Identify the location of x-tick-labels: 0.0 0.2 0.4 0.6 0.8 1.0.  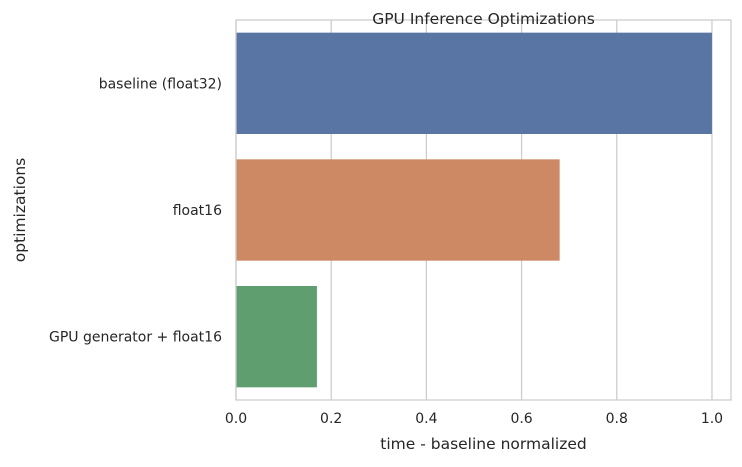
(474, 419).